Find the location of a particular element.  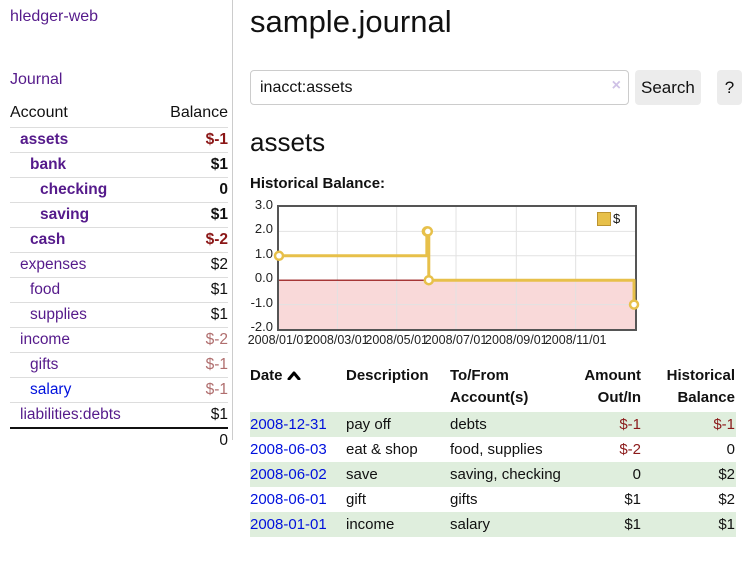

account-link: expenses is located at coordinates (53, 264).